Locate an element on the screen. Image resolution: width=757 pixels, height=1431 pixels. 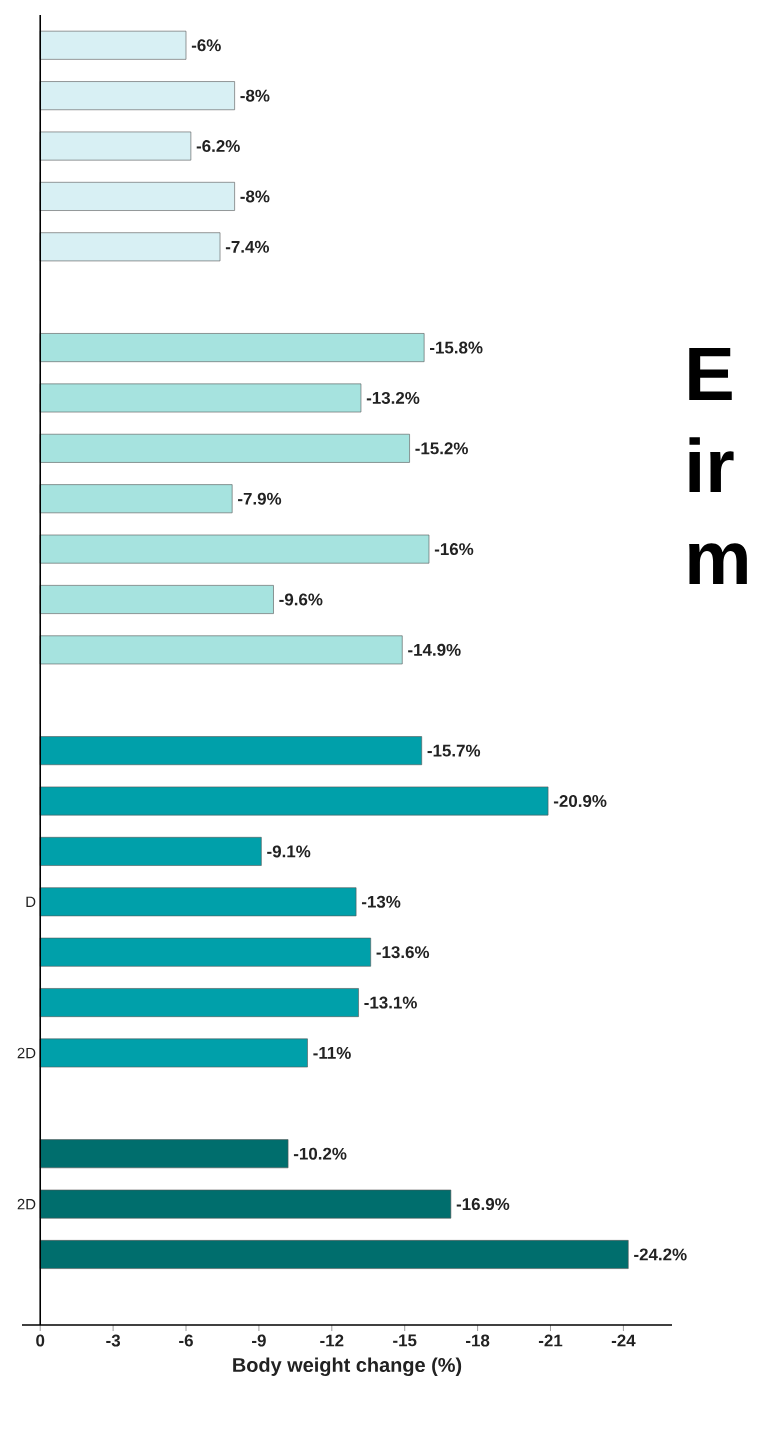
data-label: -13% is located at coordinates (381, 901).